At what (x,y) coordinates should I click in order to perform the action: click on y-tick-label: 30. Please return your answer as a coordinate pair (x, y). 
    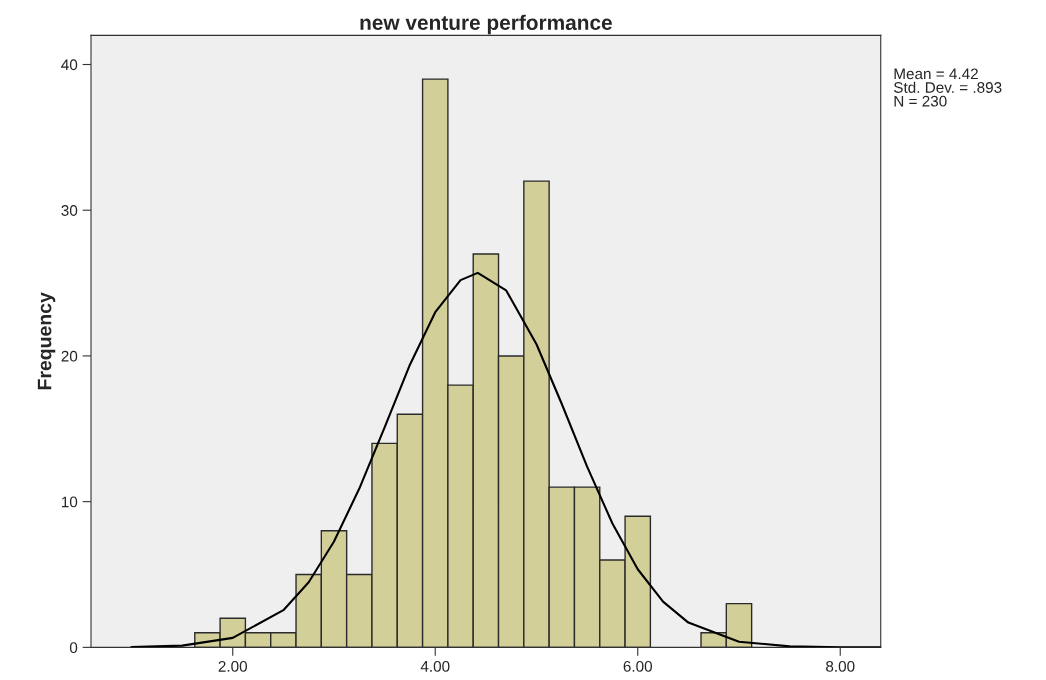
    Looking at the image, I should click on (69, 210).